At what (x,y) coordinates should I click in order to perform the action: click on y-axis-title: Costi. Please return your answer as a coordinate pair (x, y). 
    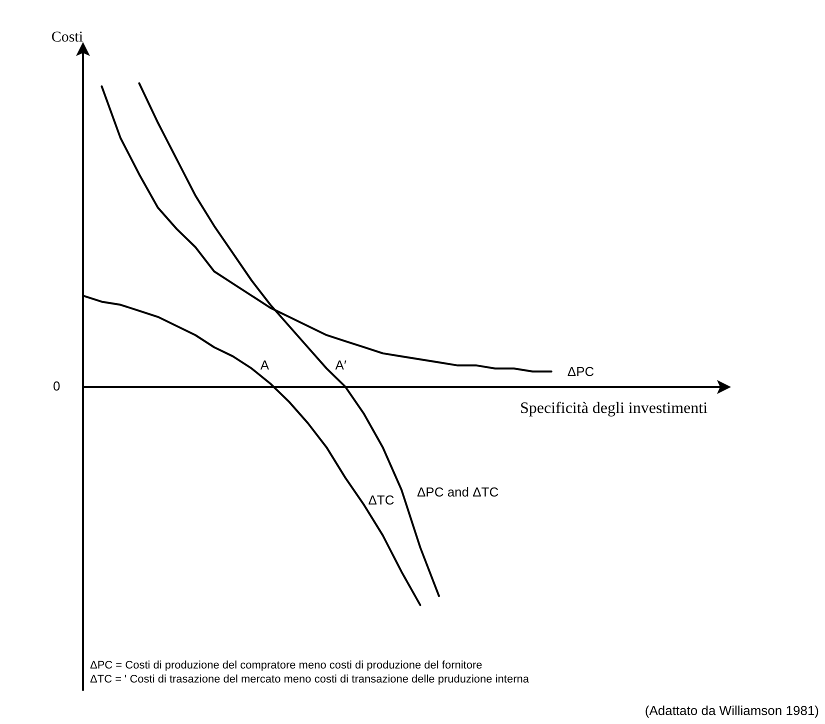
    Looking at the image, I should click on (67, 38).